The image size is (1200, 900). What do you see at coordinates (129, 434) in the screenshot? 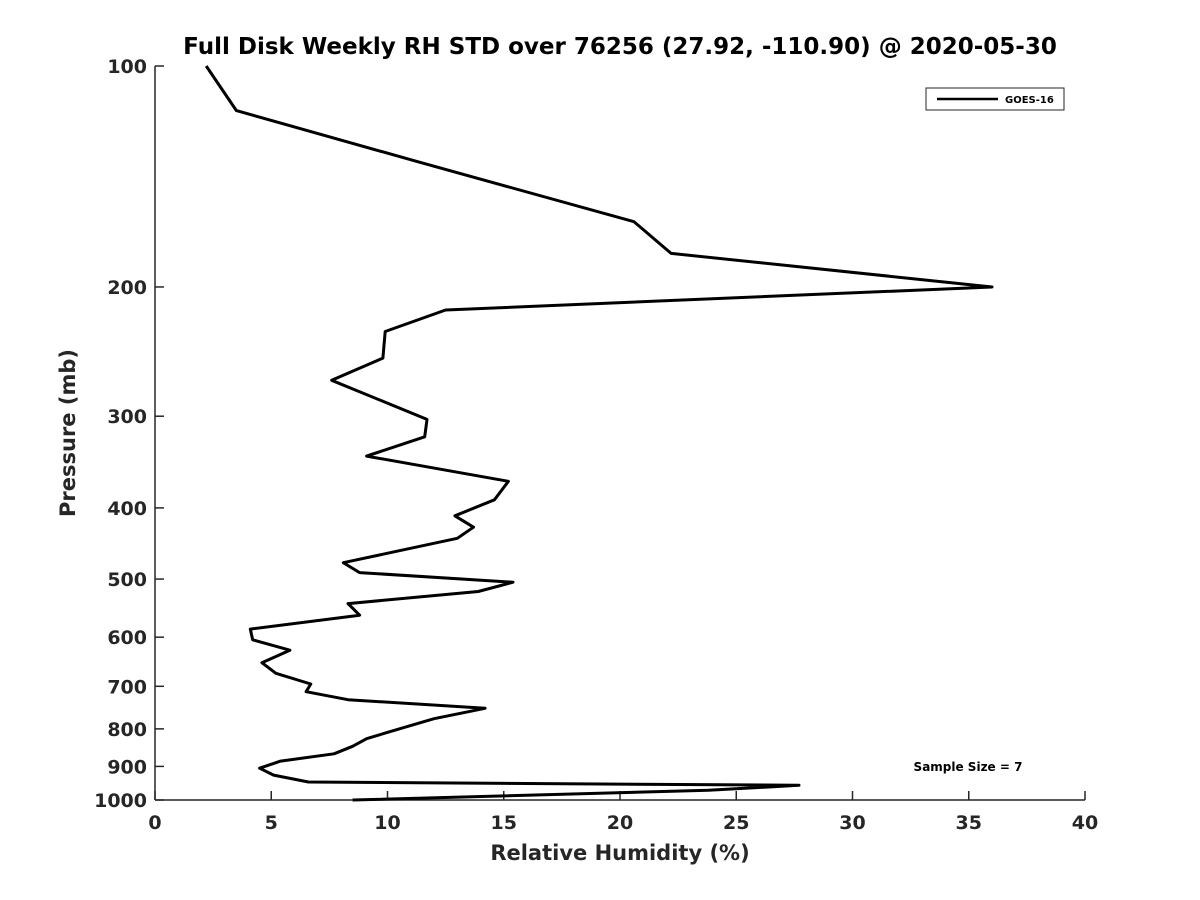
I see `y-ticks: 100 200 300 400 500 600 700 800 900 1000` at bounding box center [129, 434].